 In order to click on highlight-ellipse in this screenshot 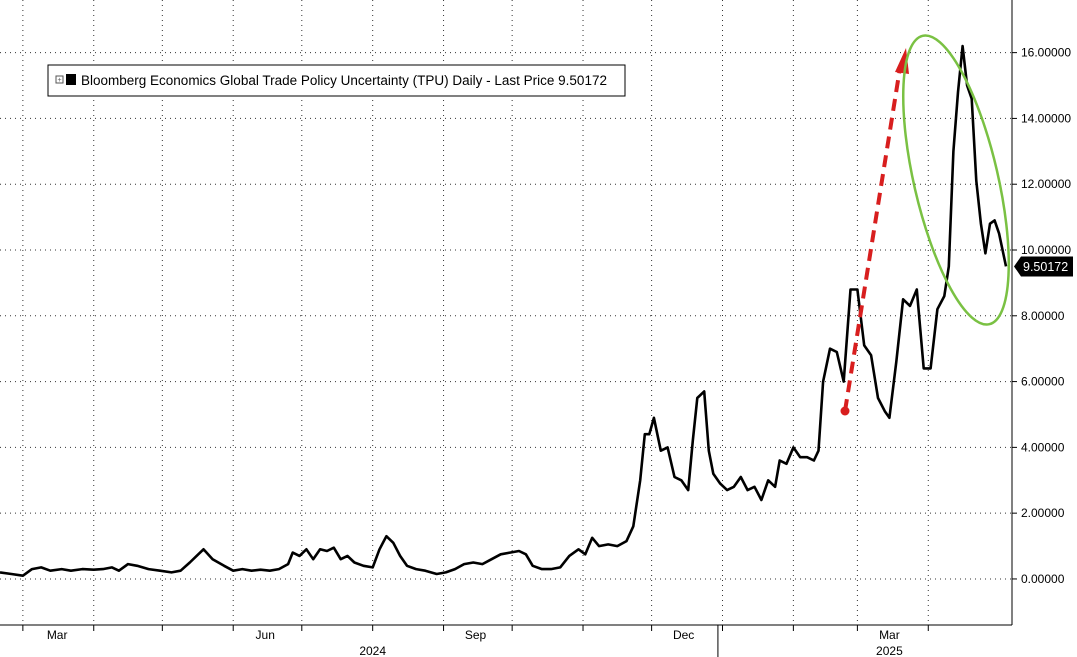, I will do `click(956, 180)`.